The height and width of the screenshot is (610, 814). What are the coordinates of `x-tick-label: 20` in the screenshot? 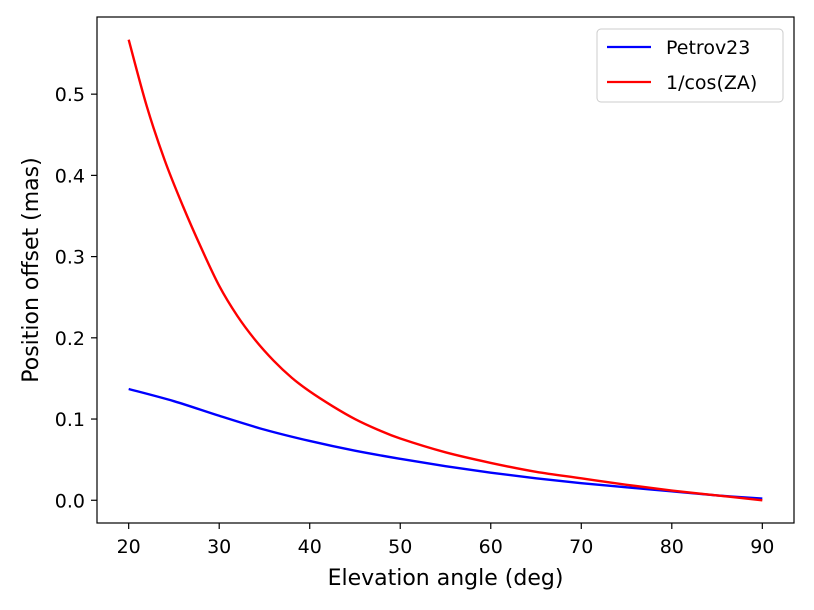 It's located at (129, 547).